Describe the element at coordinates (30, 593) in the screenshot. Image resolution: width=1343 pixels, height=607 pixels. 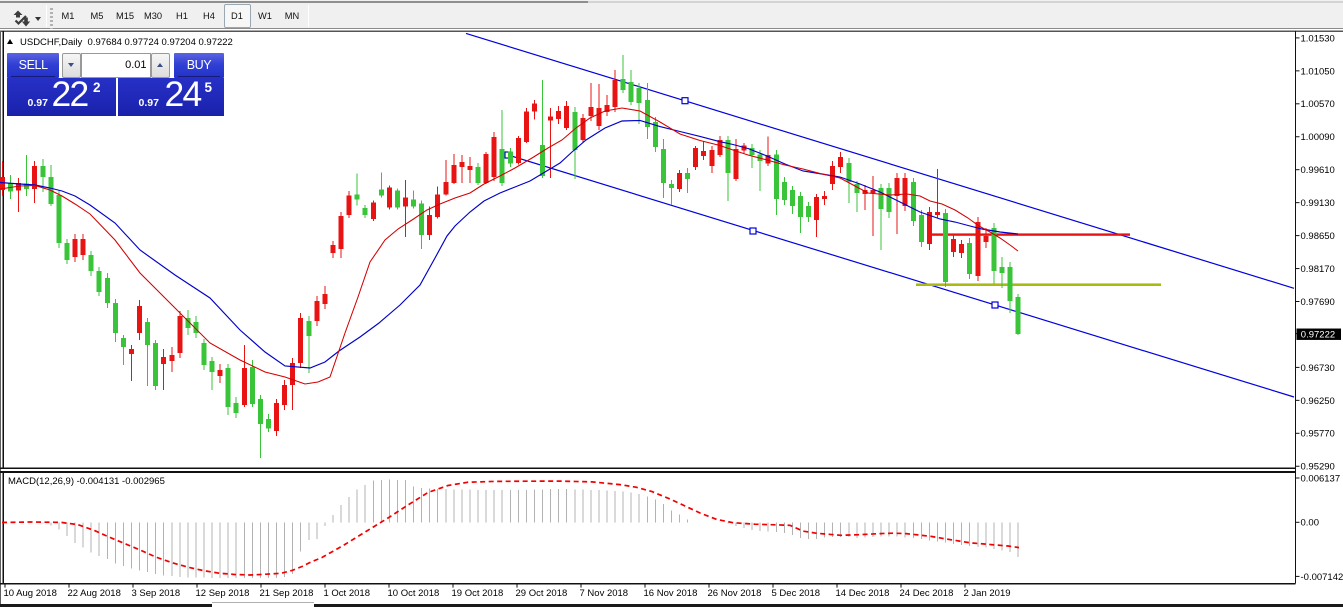
I see `svg-text: 10 Aug 2018` at that location.